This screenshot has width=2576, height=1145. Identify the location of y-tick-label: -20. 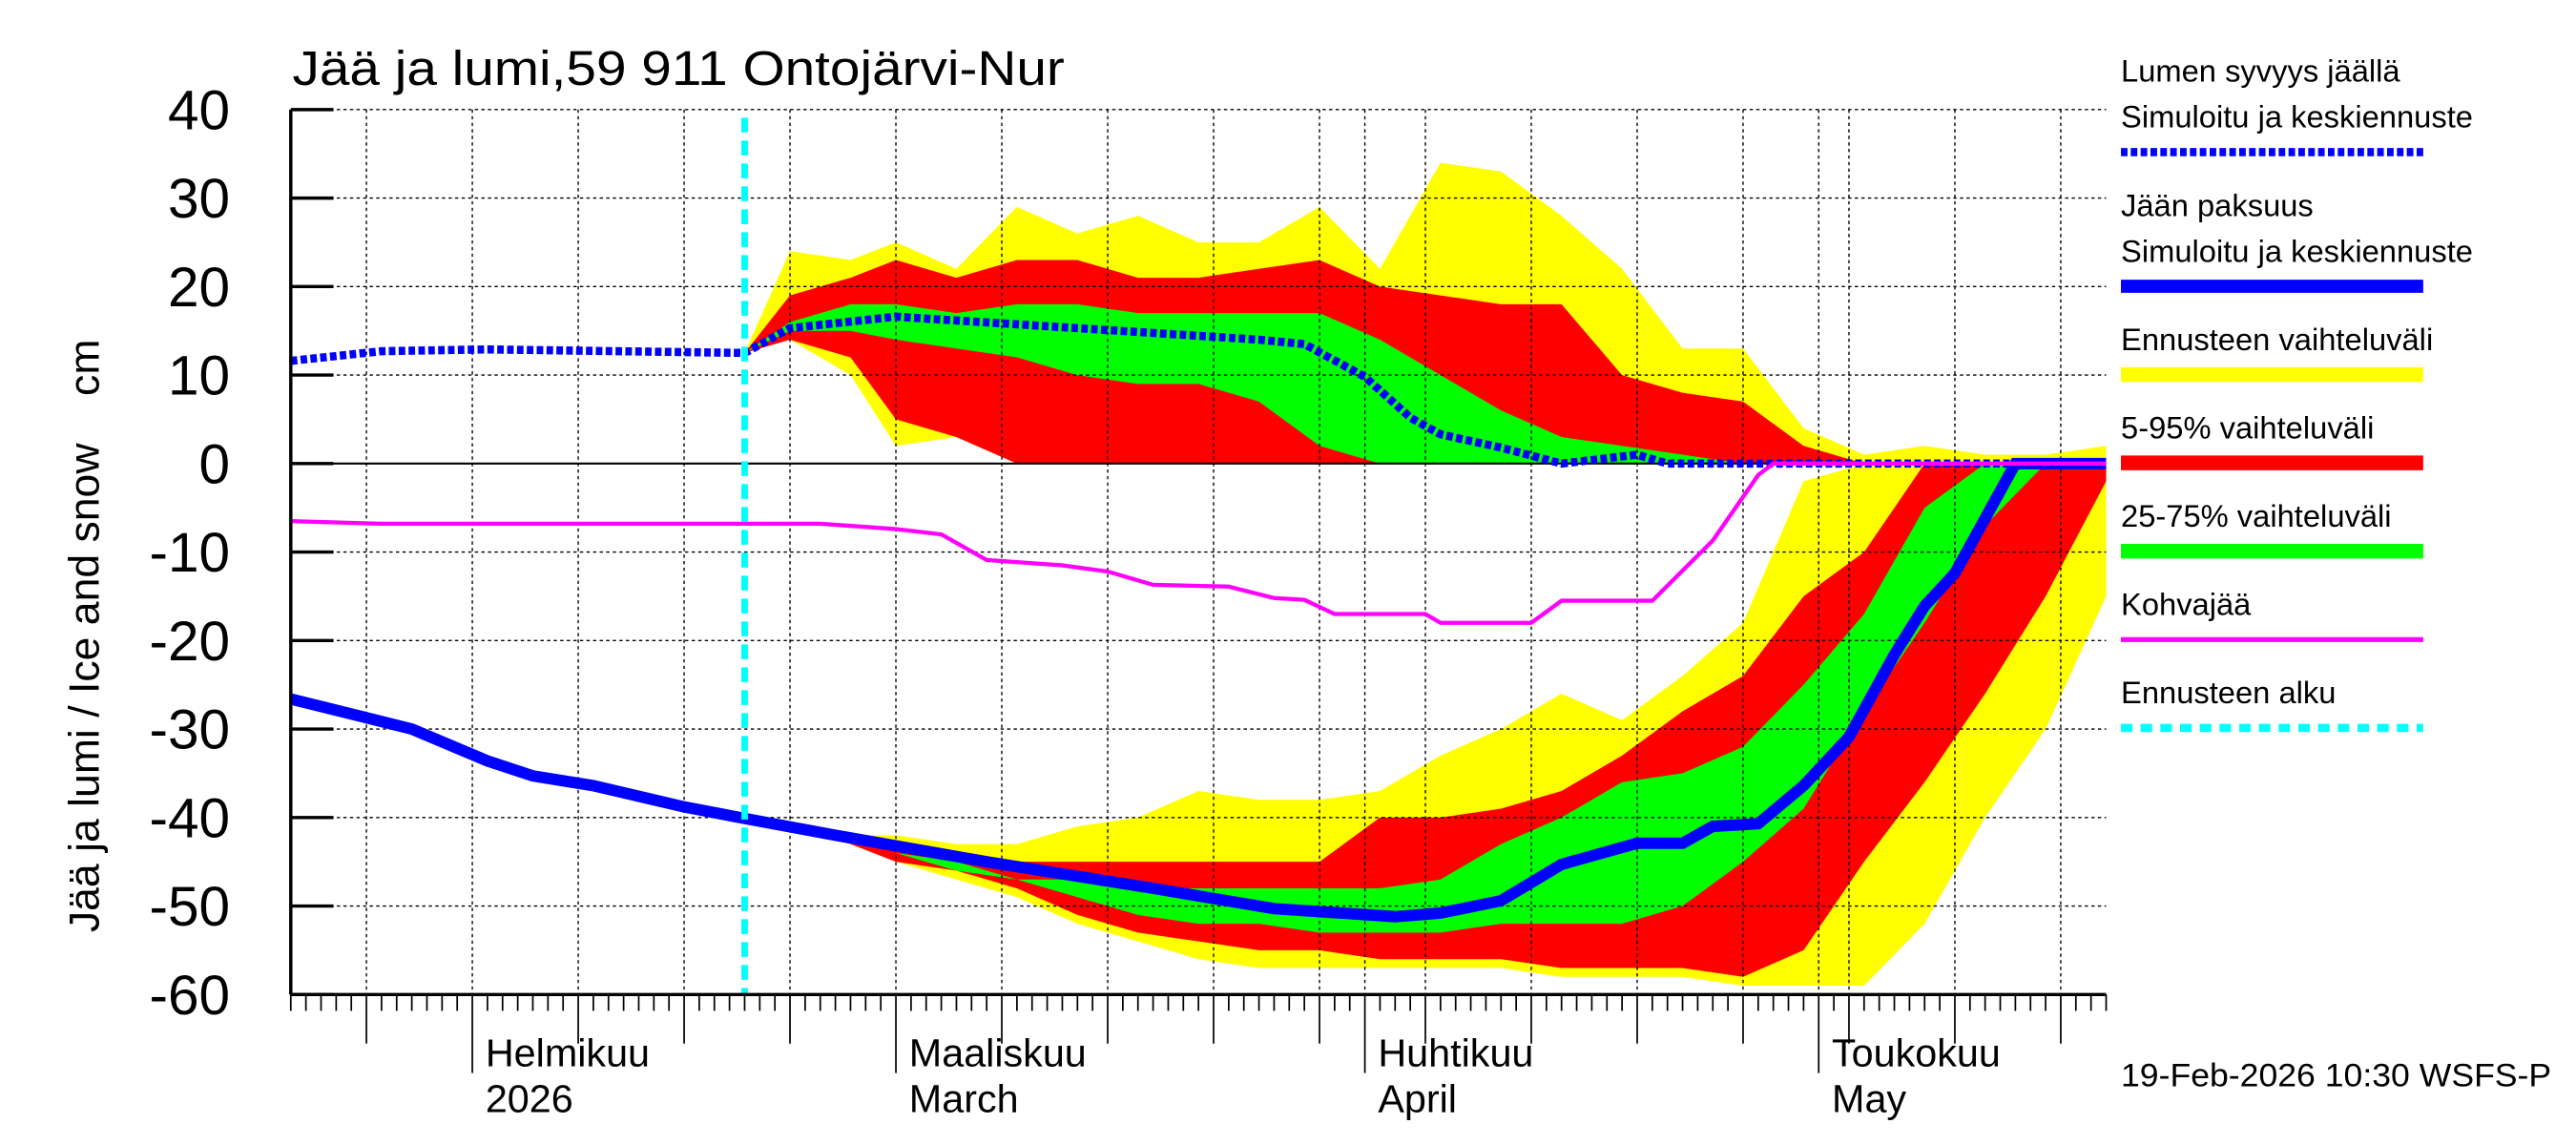
(189, 642).